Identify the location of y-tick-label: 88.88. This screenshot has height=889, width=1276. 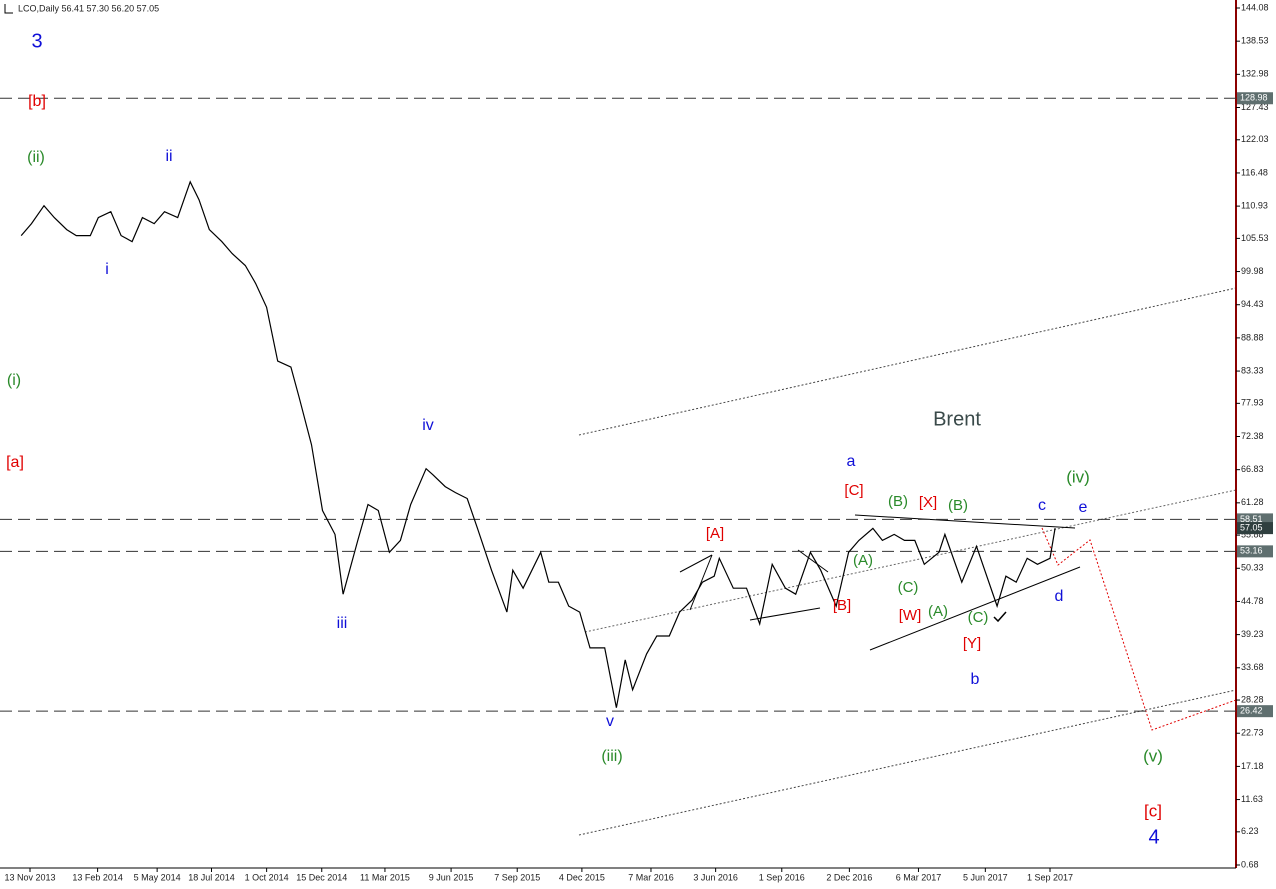
(1252, 337).